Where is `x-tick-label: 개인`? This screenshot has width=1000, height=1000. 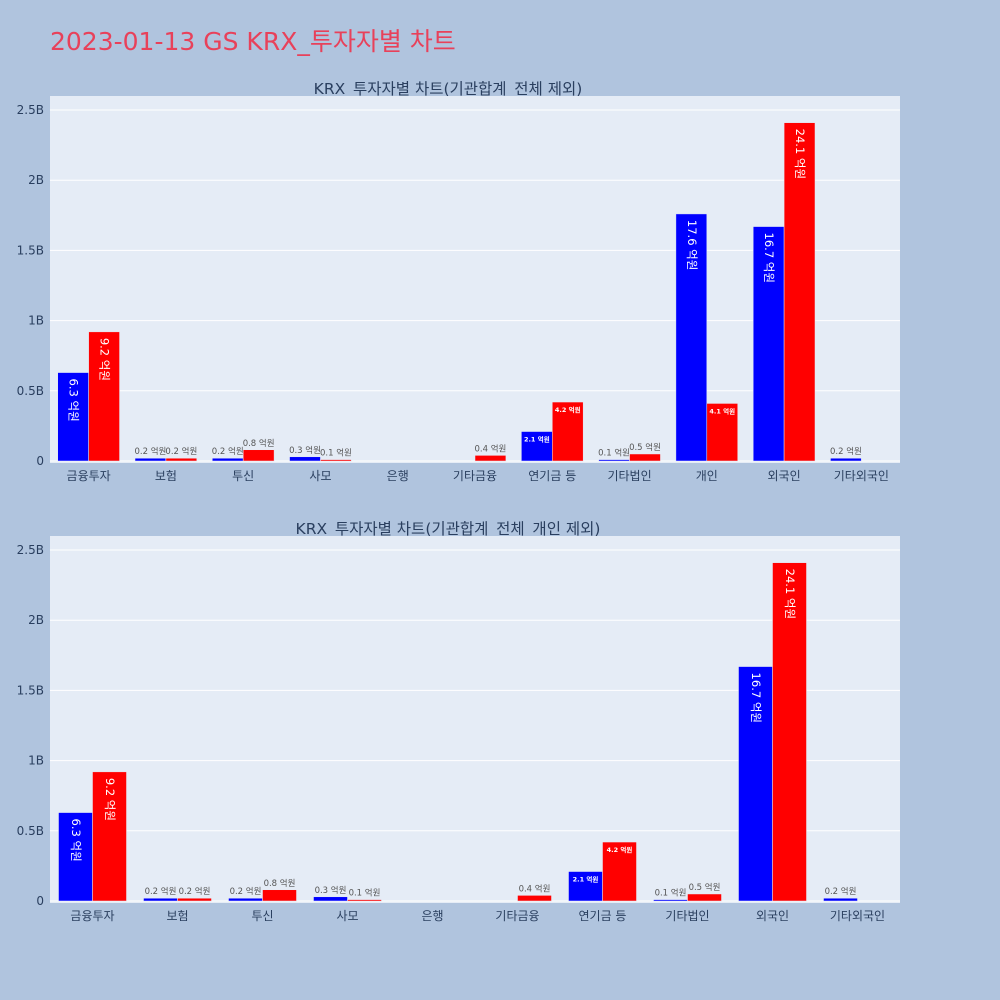
x-tick-label: 개인 is located at coordinates (707, 476).